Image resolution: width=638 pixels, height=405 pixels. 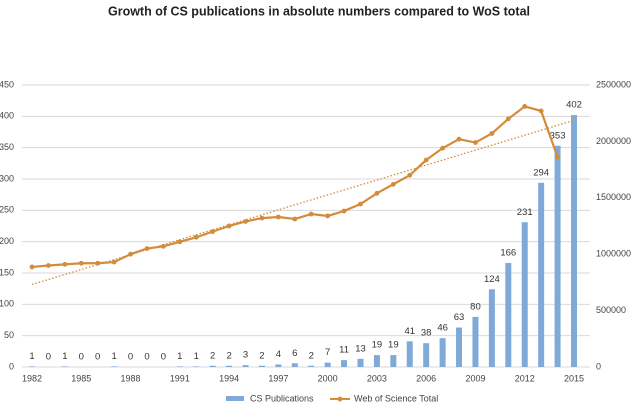 I want to click on x-tick-label: 2012, so click(x=525, y=378).